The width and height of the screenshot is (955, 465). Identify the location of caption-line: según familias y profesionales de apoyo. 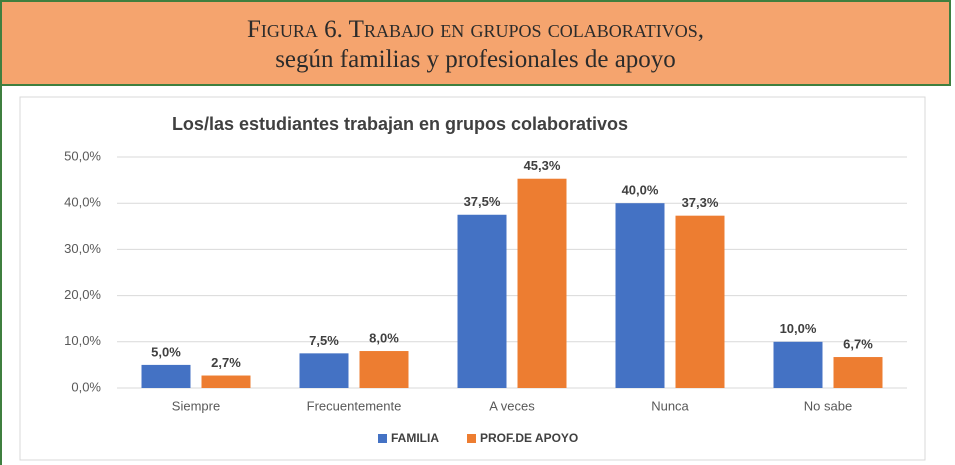
(475, 59).